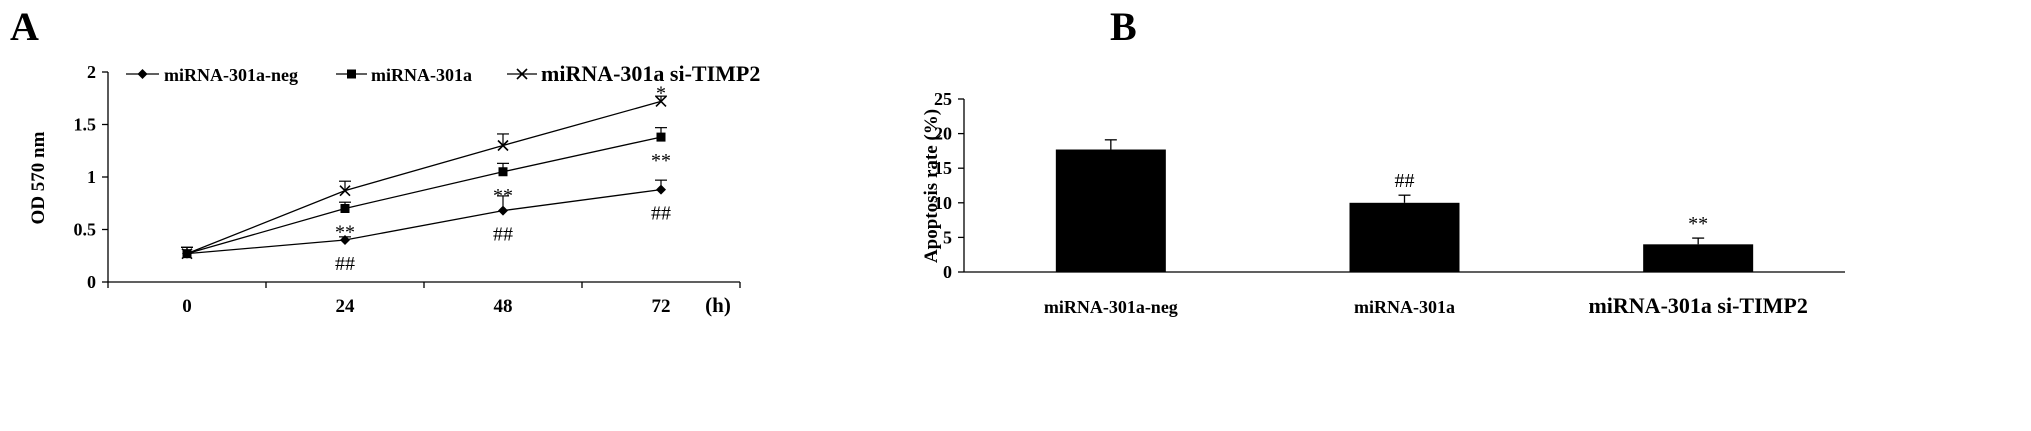 The image size is (2031, 431). Describe the element at coordinates (1111, 307) in the screenshot. I see `x-tick-label: miRNA-301a-neg` at that location.